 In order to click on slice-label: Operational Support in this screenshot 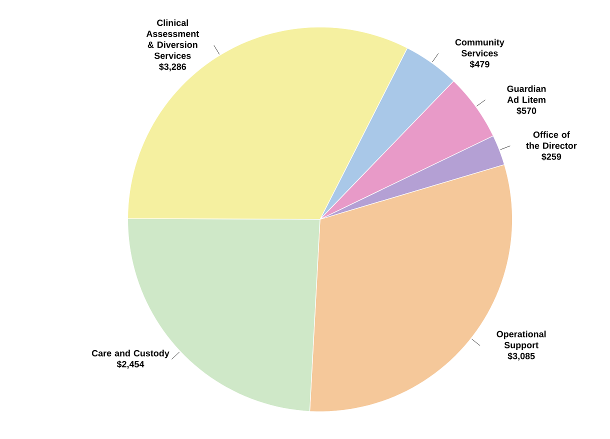, I will do `click(521, 340)`.